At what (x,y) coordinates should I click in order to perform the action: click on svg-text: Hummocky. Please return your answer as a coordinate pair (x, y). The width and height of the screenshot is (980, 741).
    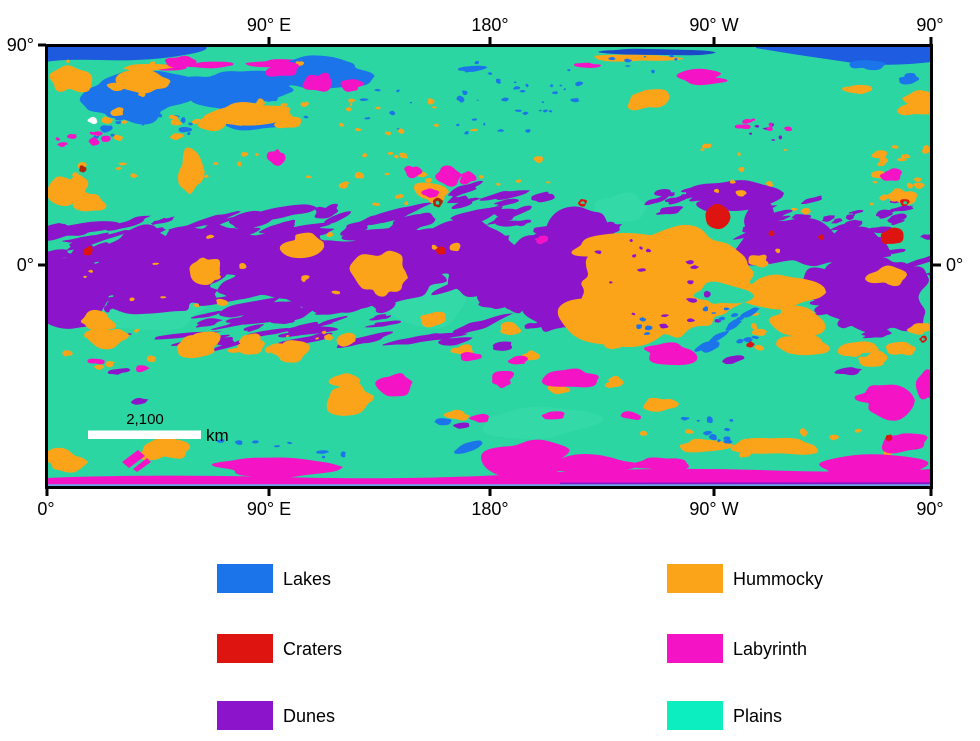
    Looking at the image, I should click on (778, 579).